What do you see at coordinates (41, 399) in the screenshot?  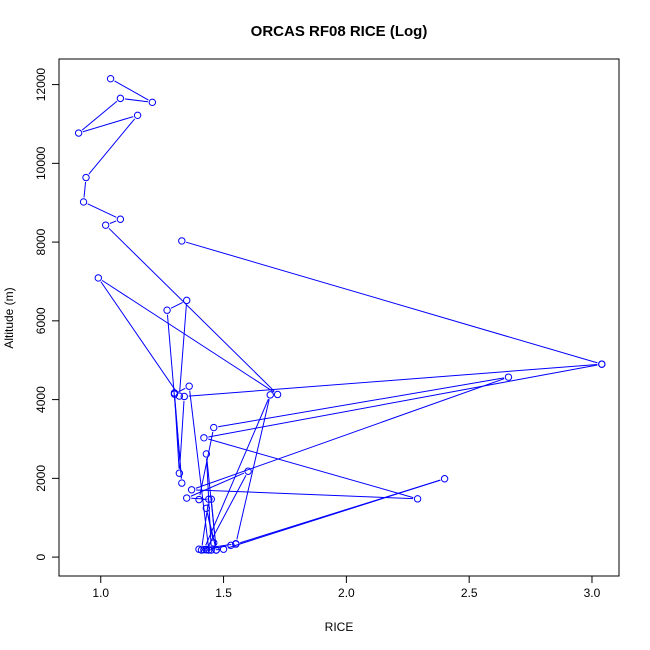 I see `y-tick-label: 4000` at bounding box center [41, 399].